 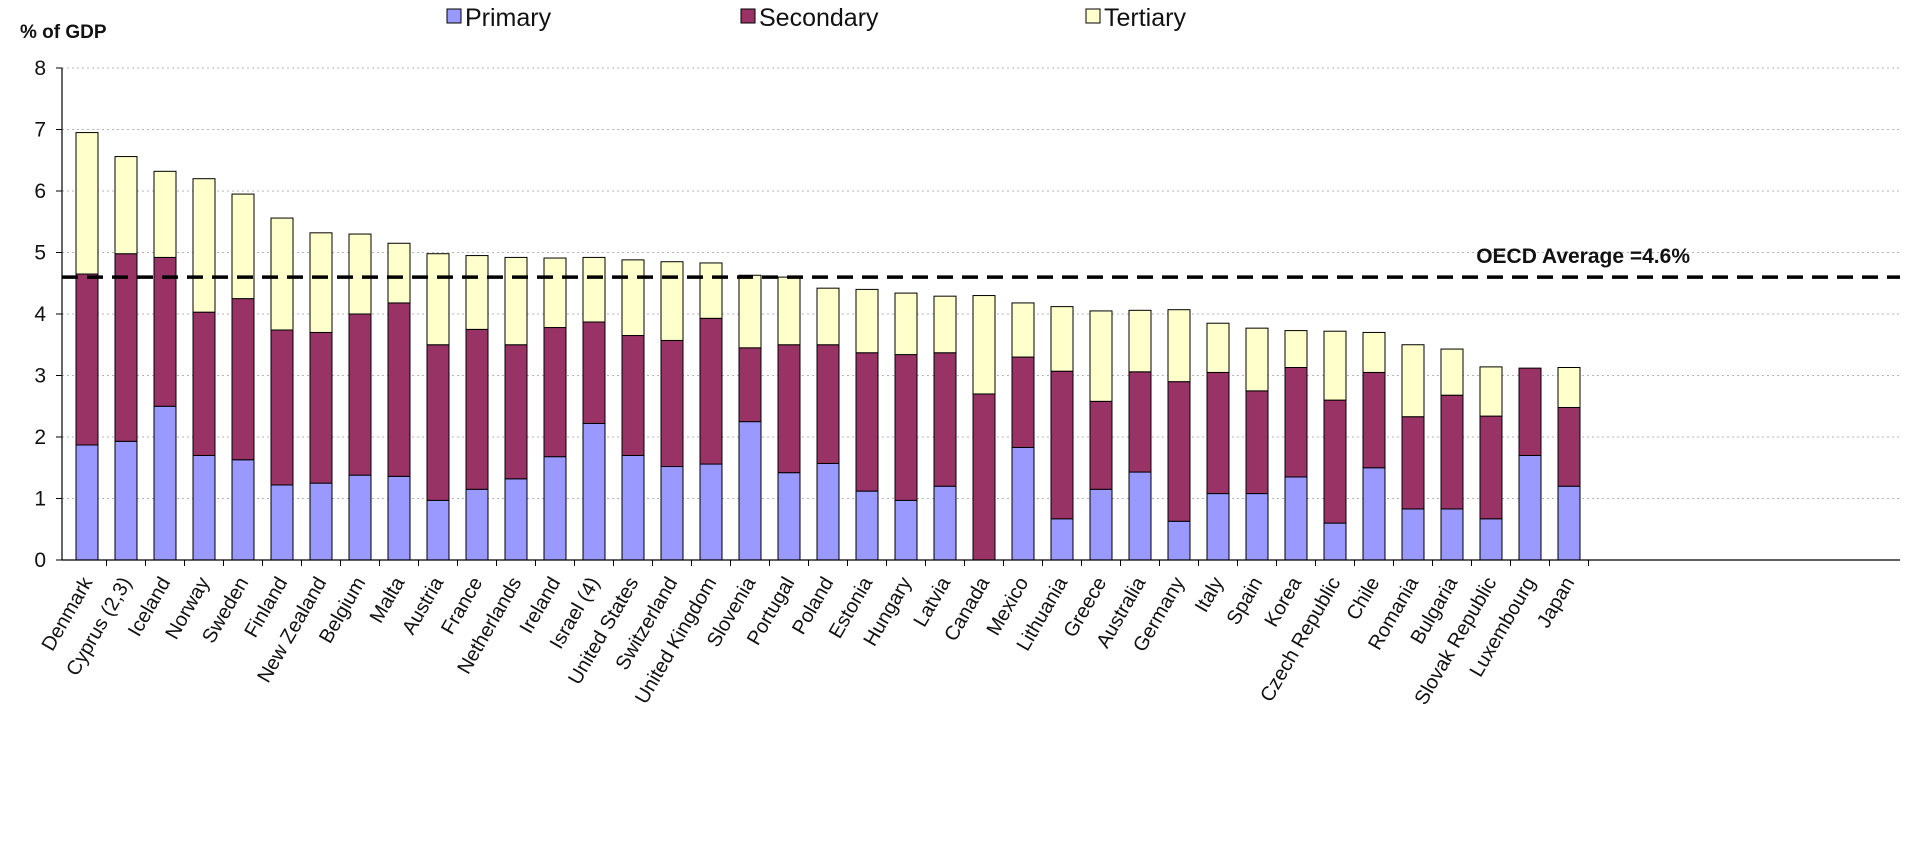 I want to click on bar-primary-chile, so click(x=1374, y=514).